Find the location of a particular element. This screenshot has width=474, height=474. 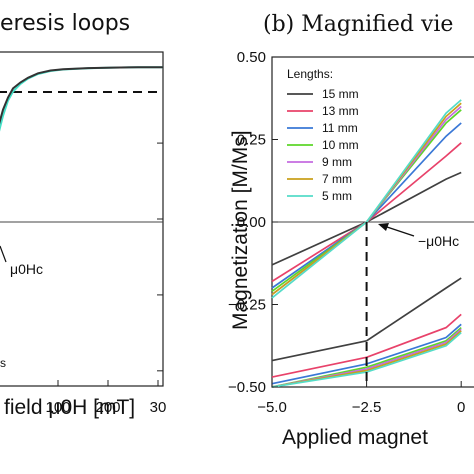

series-11mm-lower is located at coordinates (366, 354).